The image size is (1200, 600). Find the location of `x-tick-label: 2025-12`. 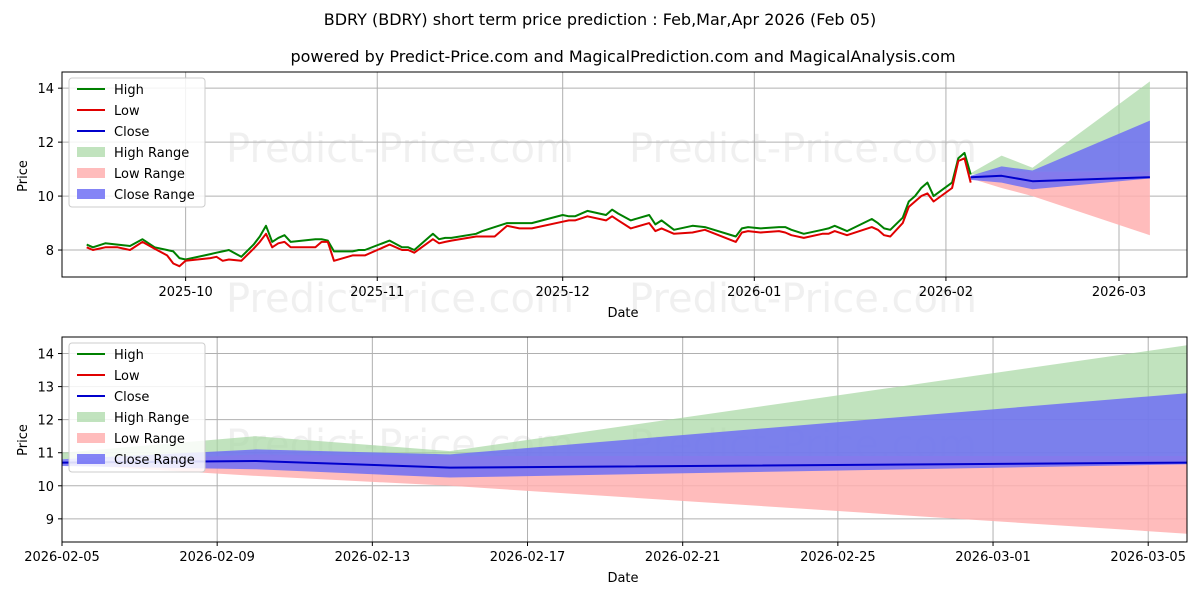

x-tick-label: 2025-12 is located at coordinates (563, 292).